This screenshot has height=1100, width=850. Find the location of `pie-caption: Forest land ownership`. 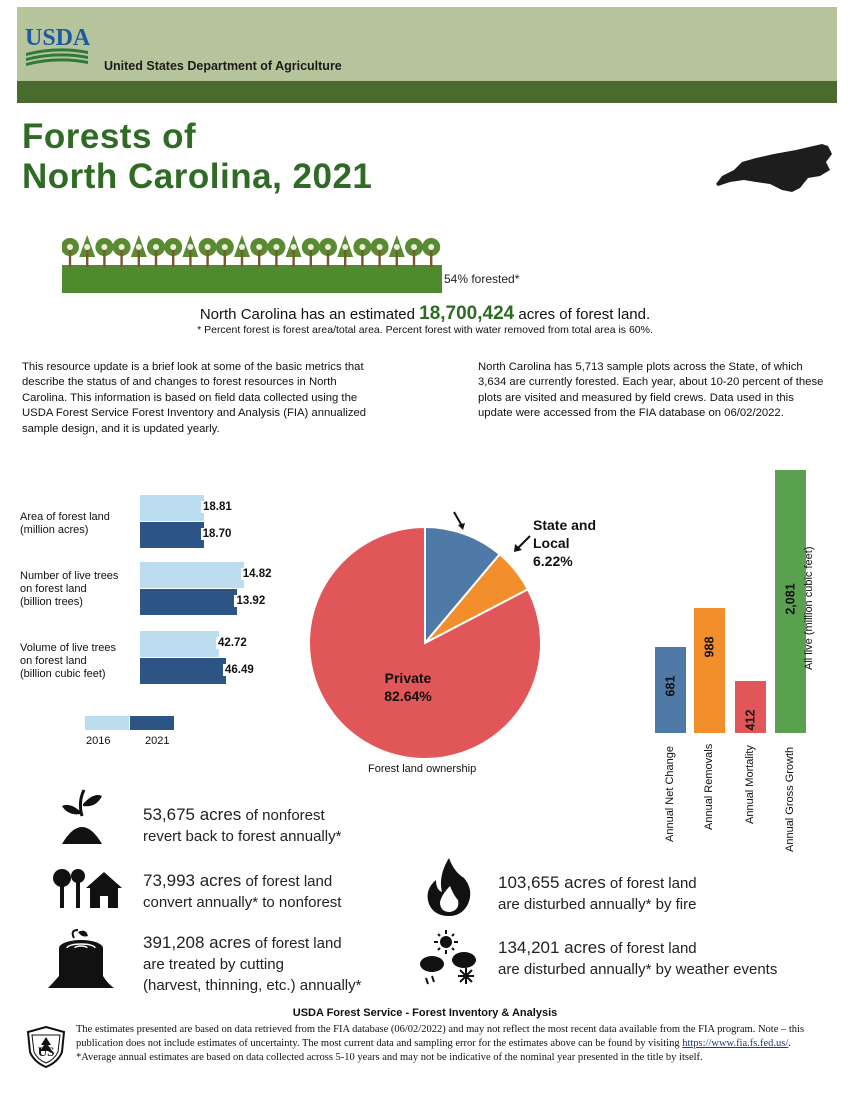

pie-caption: Forest land ownership is located at coordinates (422, 769).